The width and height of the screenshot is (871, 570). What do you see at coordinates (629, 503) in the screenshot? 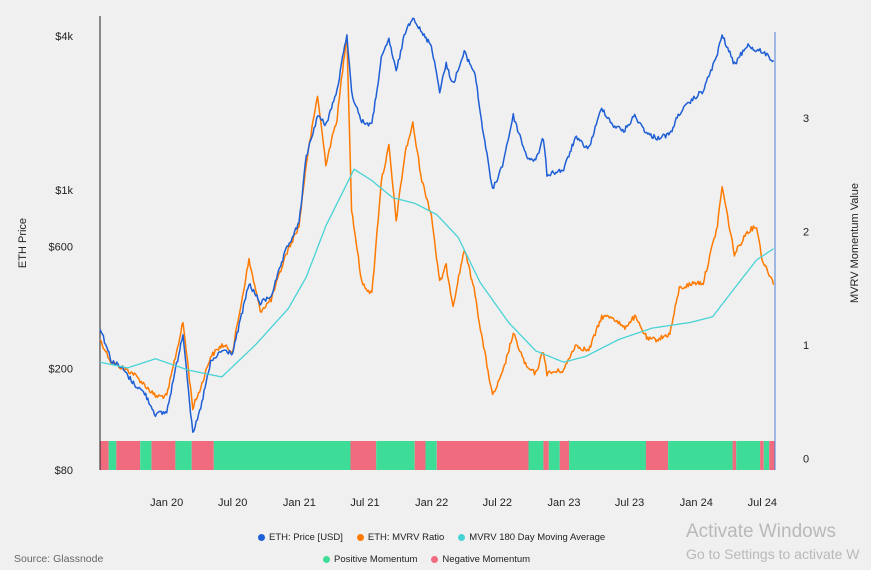
I see `x-tick-label: Jul 23` at bounding box center [629, 503].